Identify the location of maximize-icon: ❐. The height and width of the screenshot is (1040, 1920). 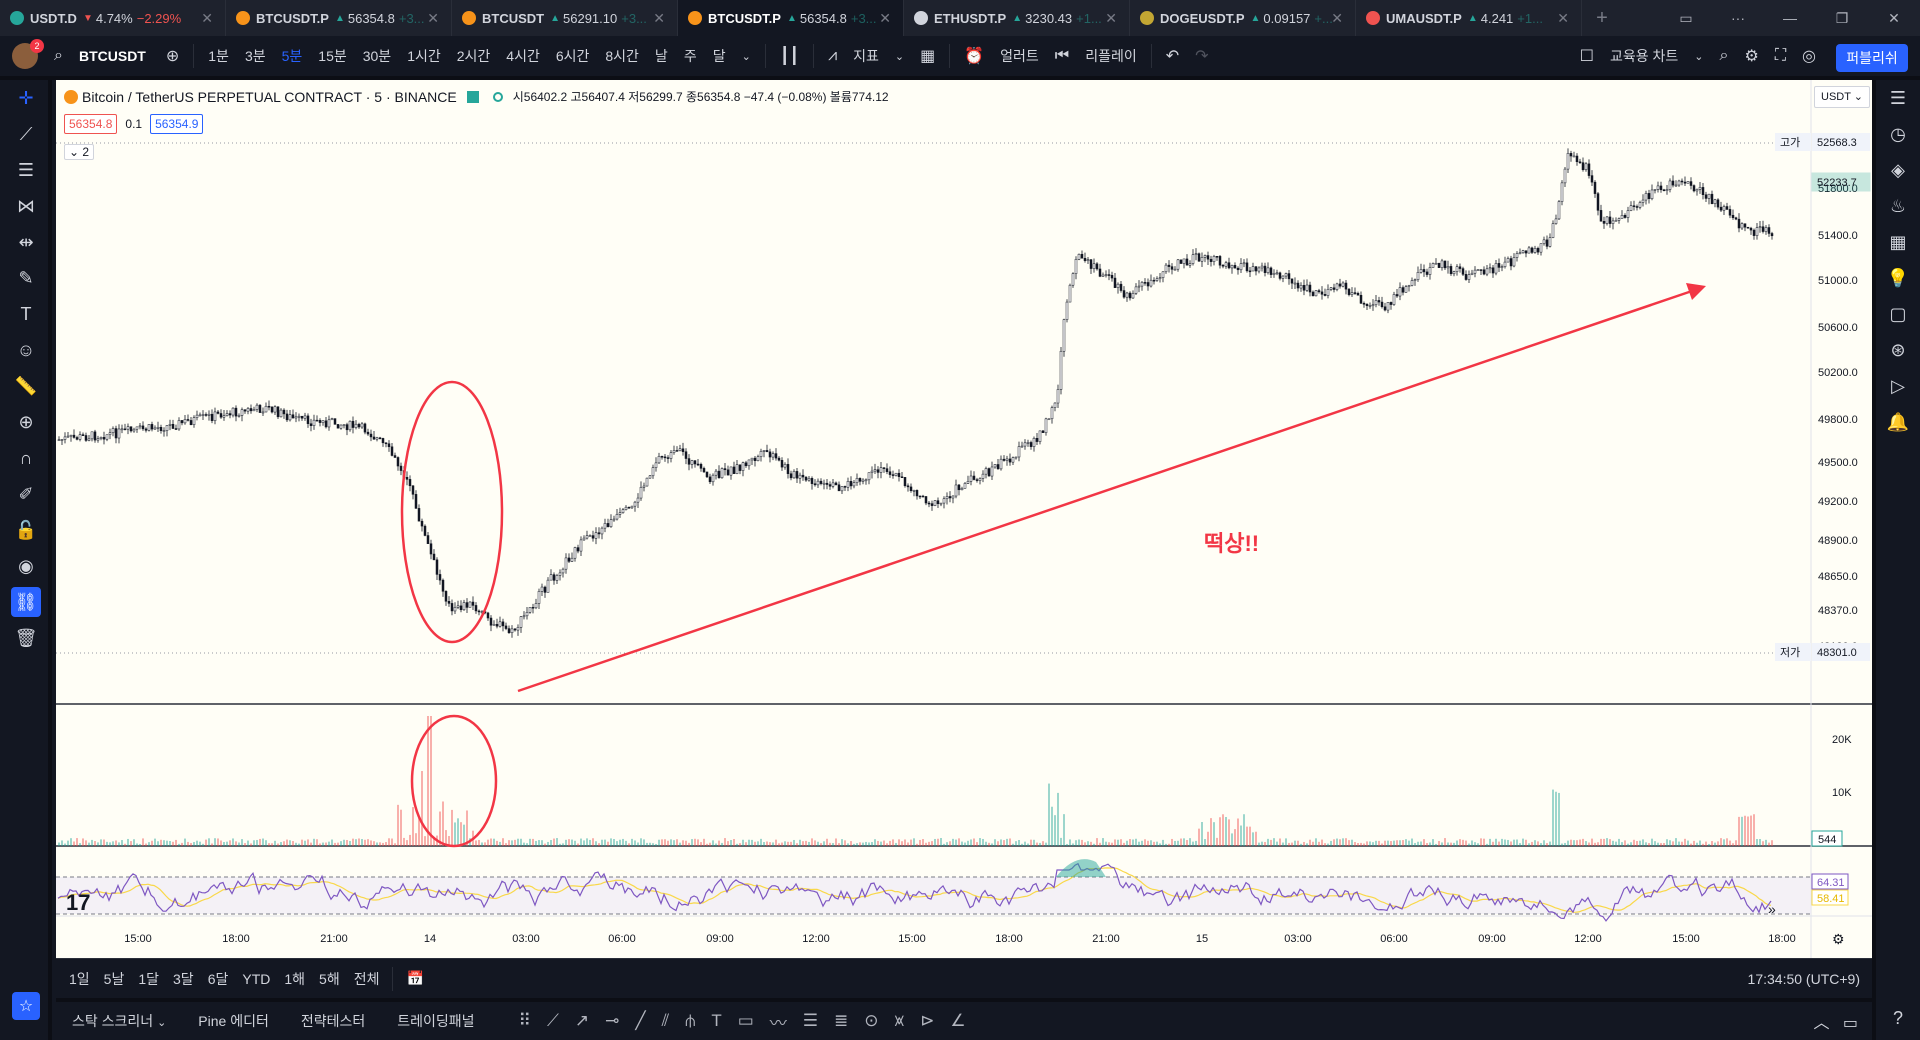
(1842, 17).